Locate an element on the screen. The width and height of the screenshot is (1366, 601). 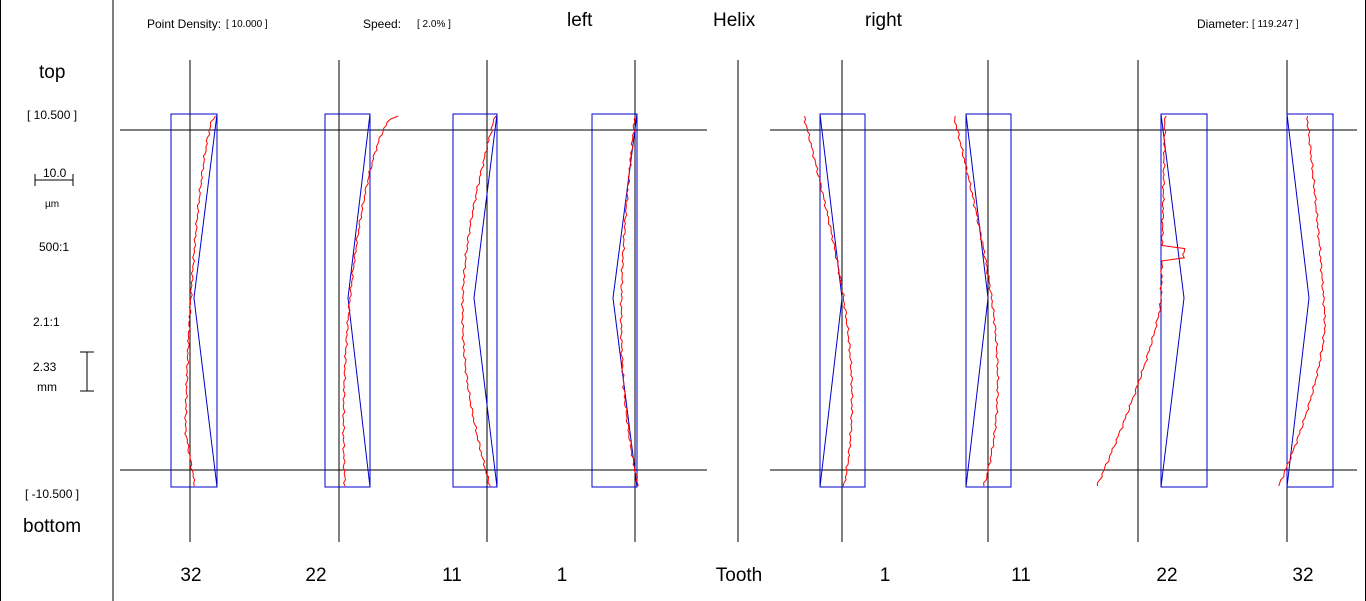
right-tooth-1-measured-trace is located at coordinates (828, 301).